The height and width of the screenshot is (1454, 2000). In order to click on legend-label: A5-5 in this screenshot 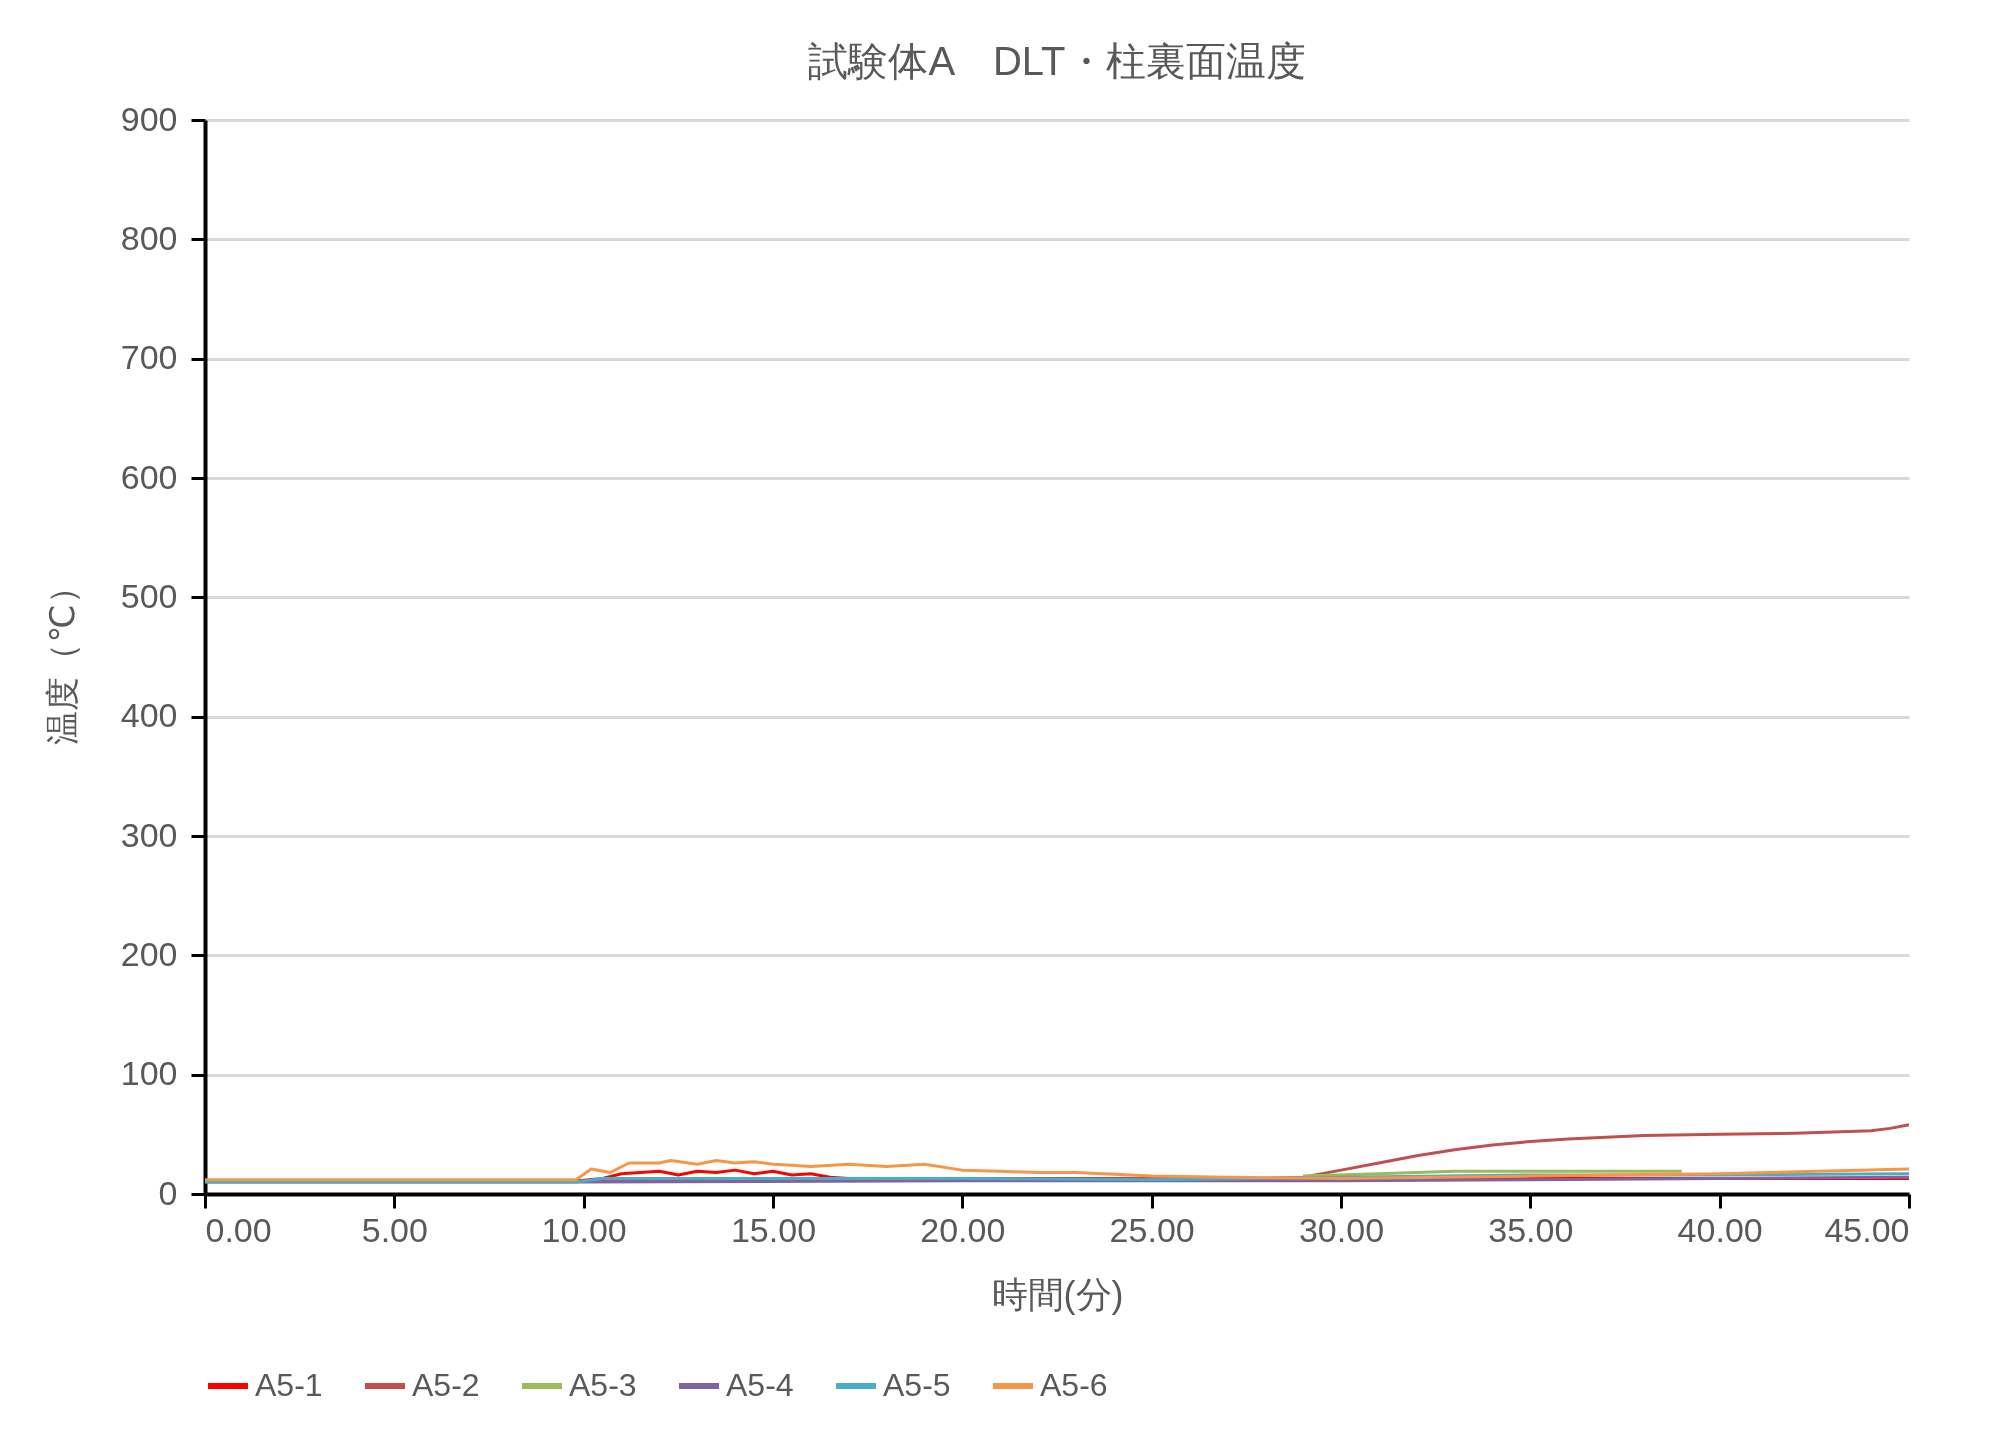, I will do `click(917, 1385)`.